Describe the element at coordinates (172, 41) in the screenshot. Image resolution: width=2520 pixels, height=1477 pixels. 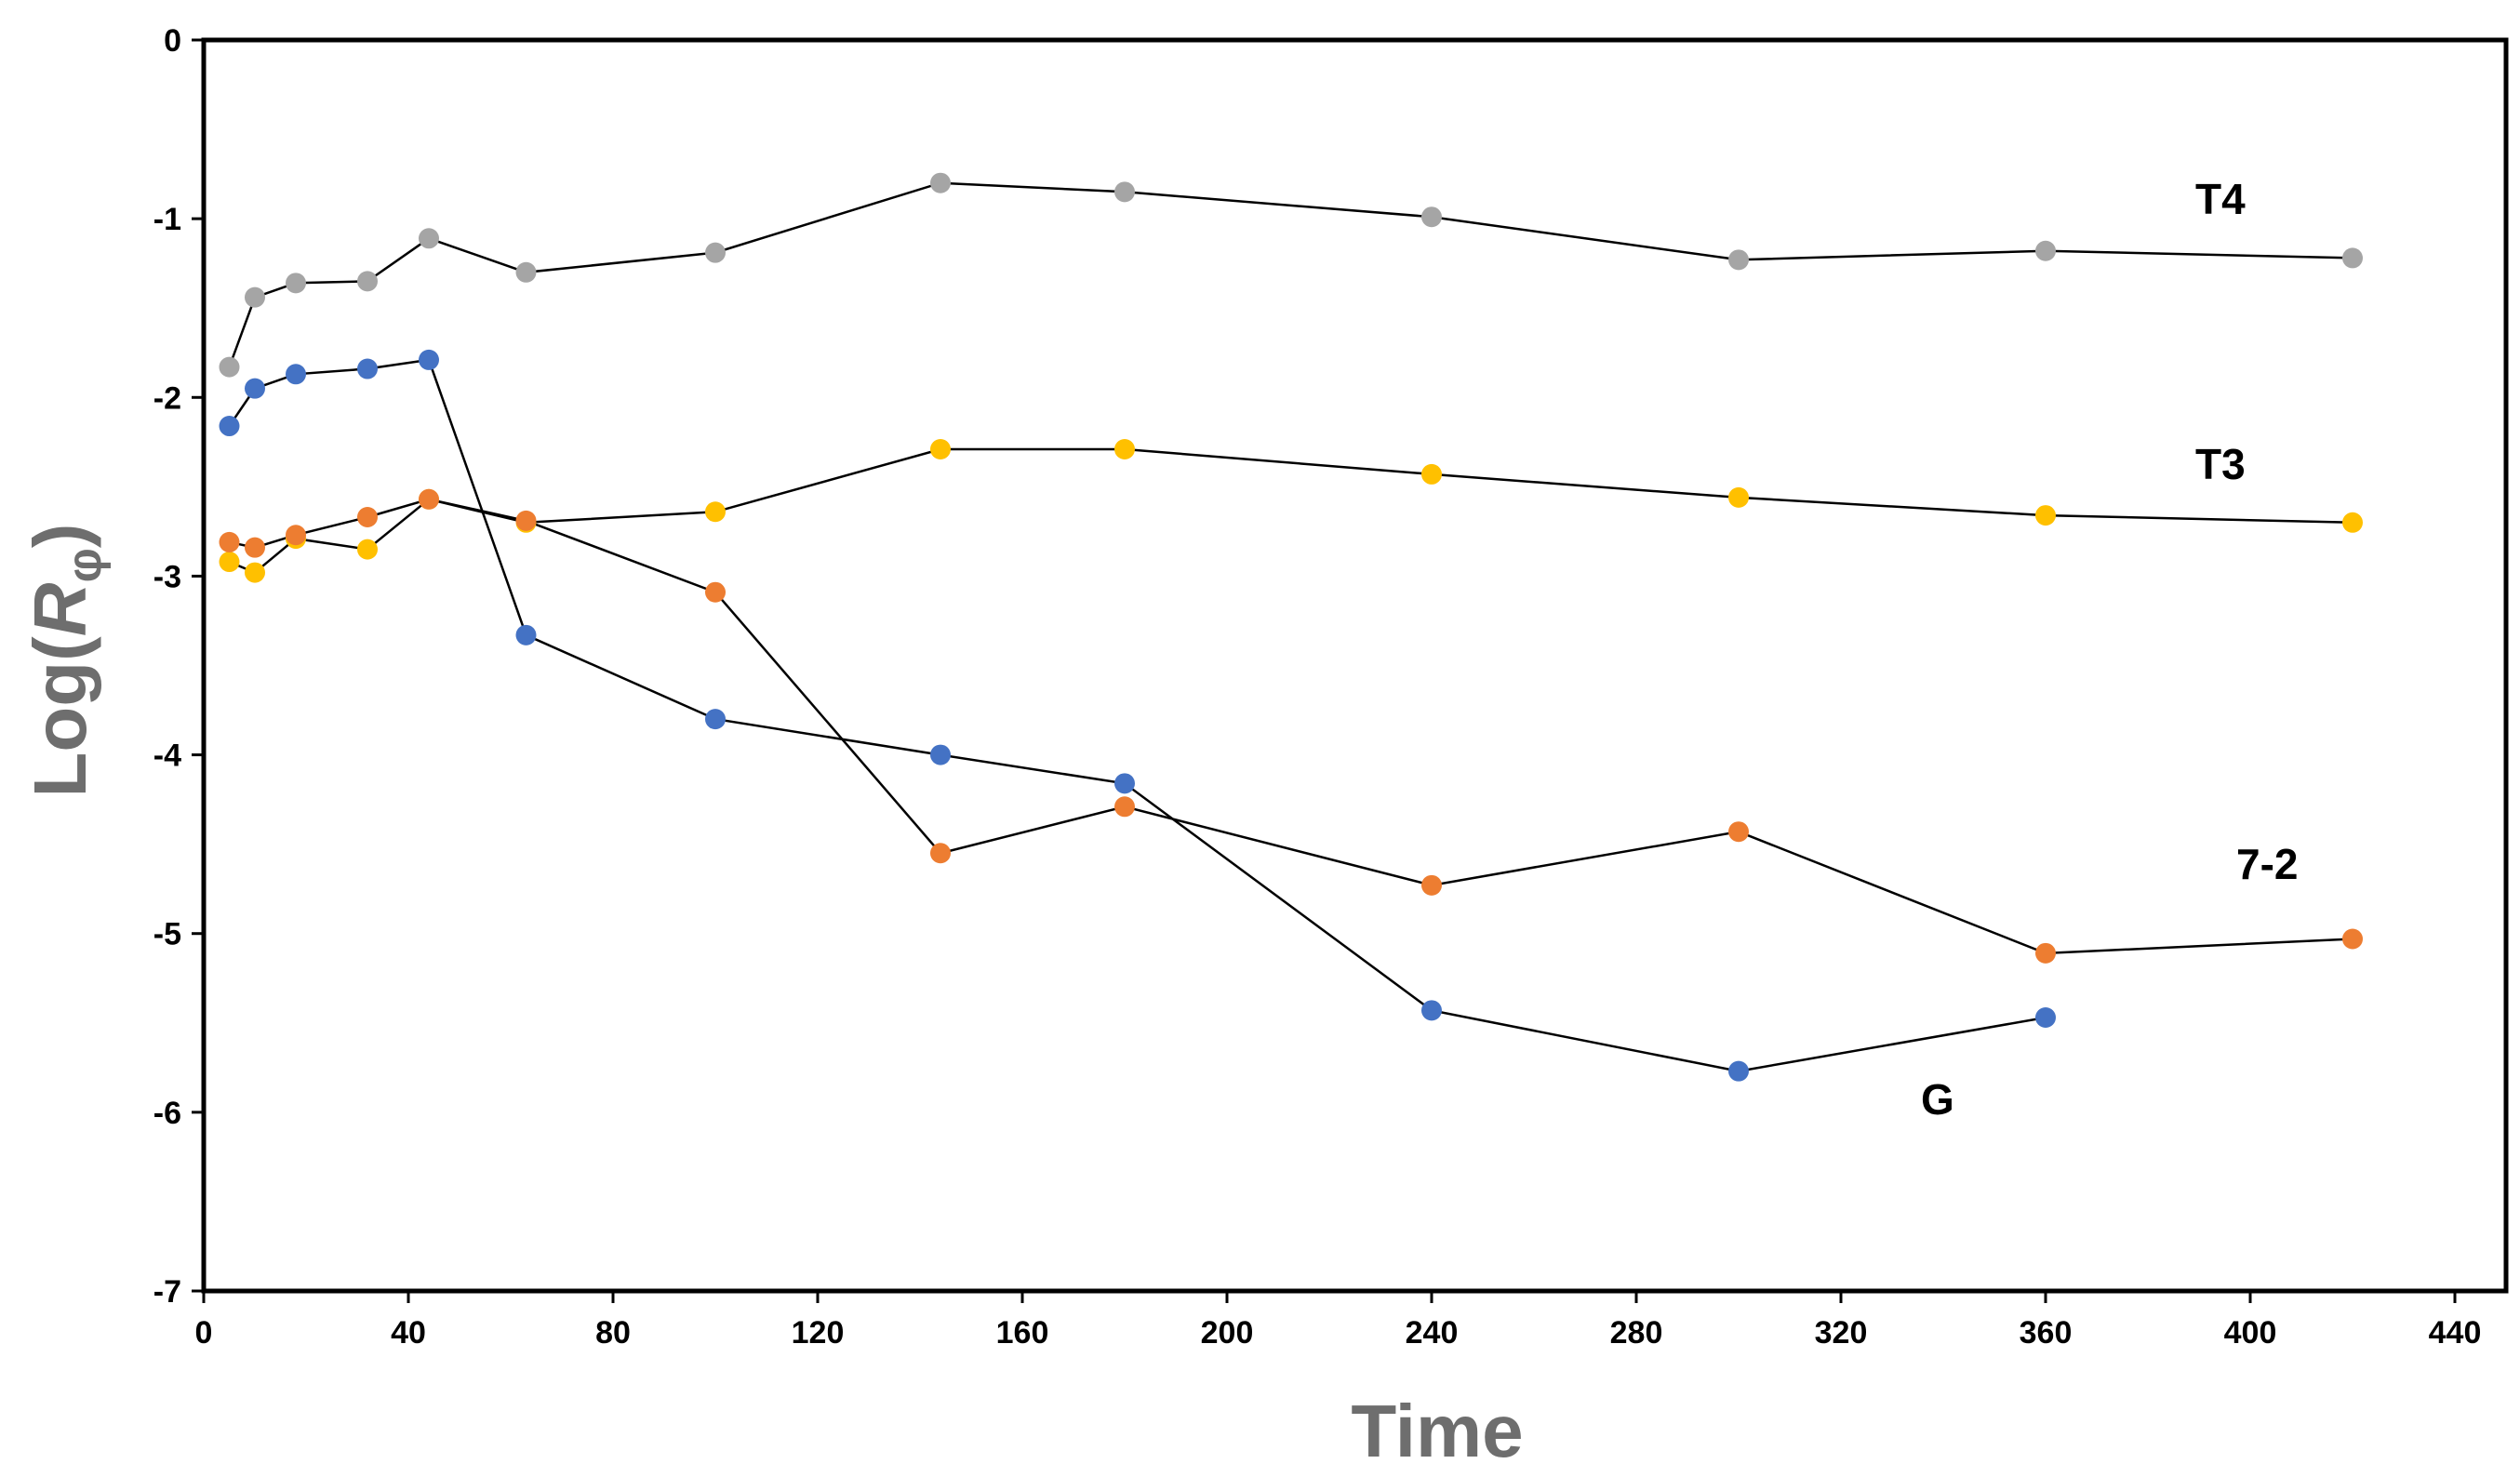
I see `y-tick-label: 0` at that location.